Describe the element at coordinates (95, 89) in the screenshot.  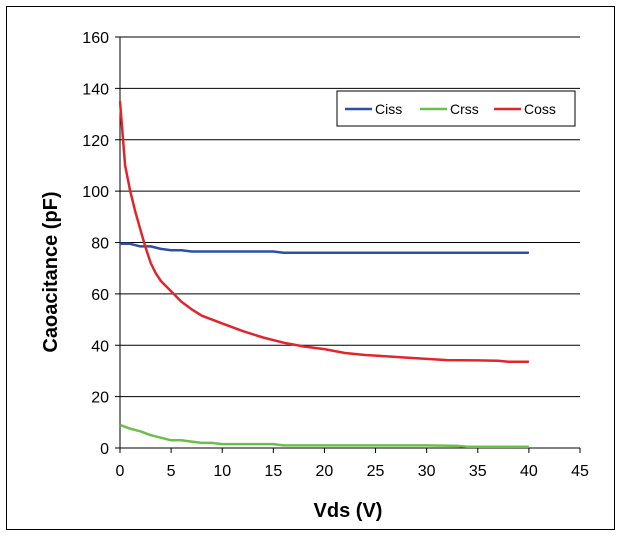
I see `y-tick-label: 140` at that location.